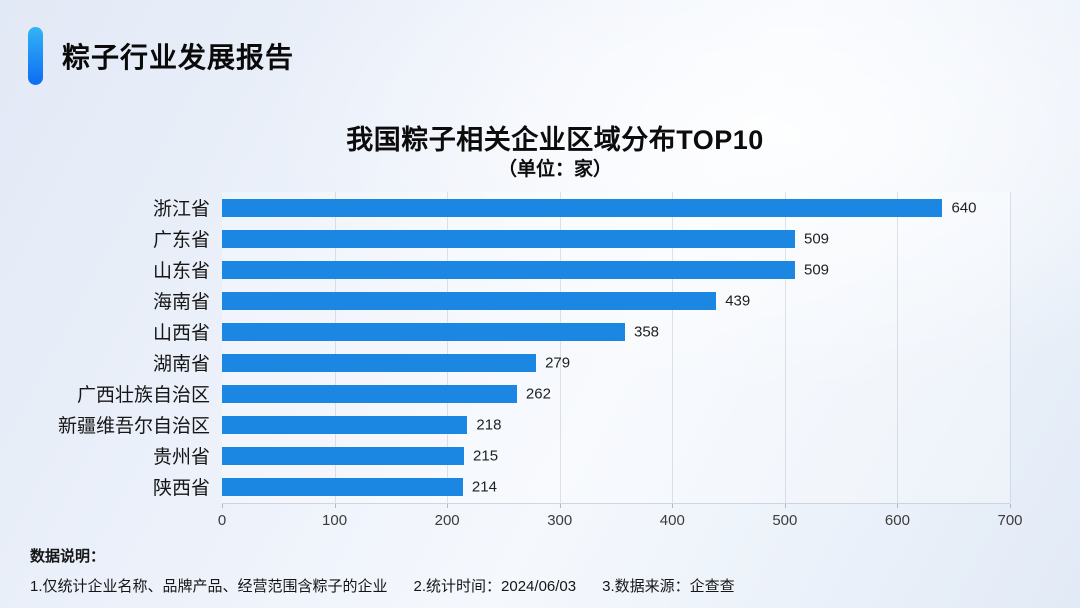 The image size is (1080, 608). I want to click on chart-subtitle: （单位：家）, so click(554, 169).